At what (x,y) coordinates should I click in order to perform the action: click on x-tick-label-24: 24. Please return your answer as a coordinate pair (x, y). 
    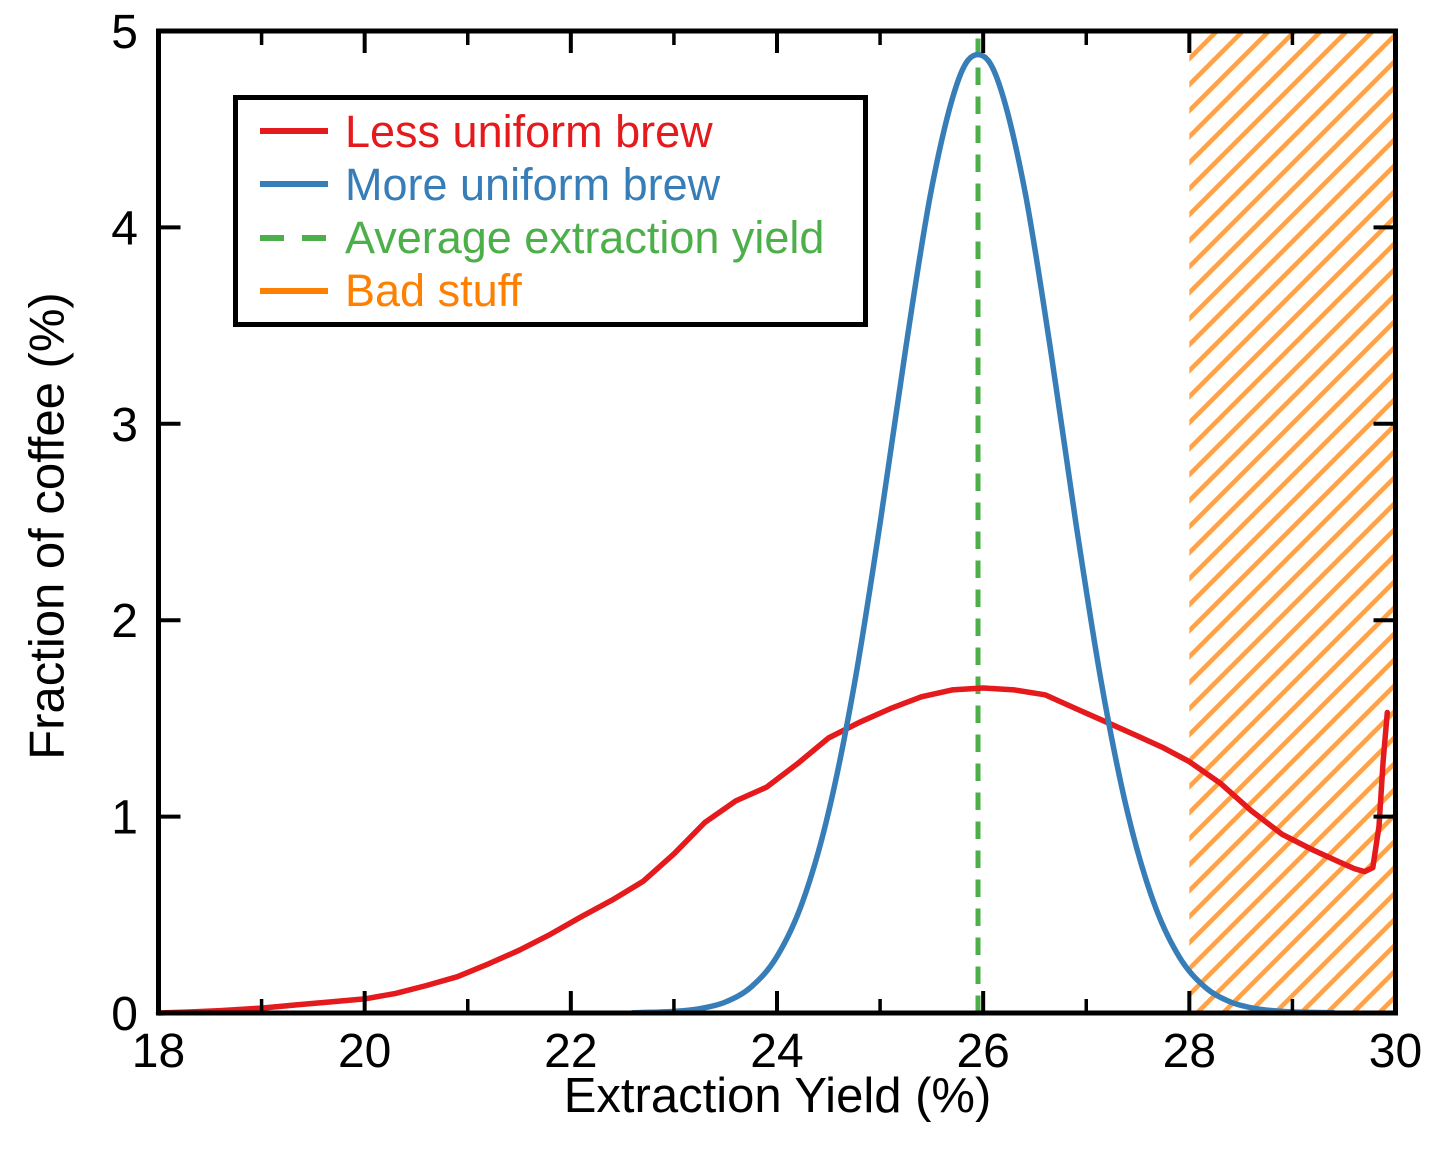
    Looking at the image, I should click on (776, 1051).